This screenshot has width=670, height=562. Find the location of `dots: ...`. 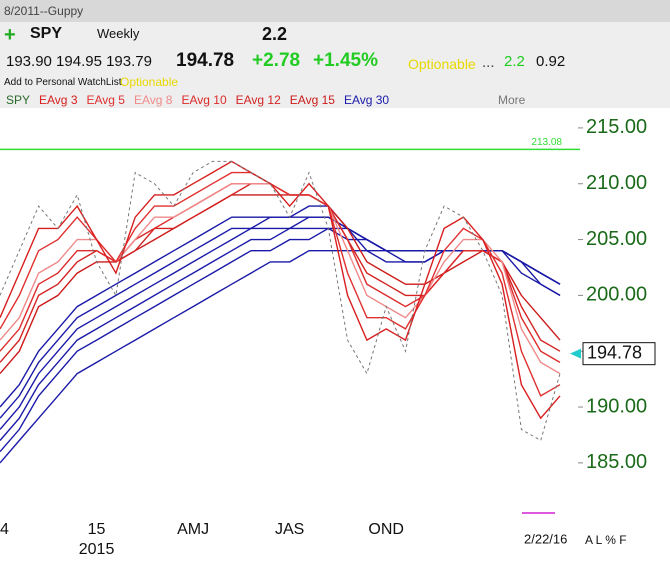

dots: ... is located at coordinates (488, 62).